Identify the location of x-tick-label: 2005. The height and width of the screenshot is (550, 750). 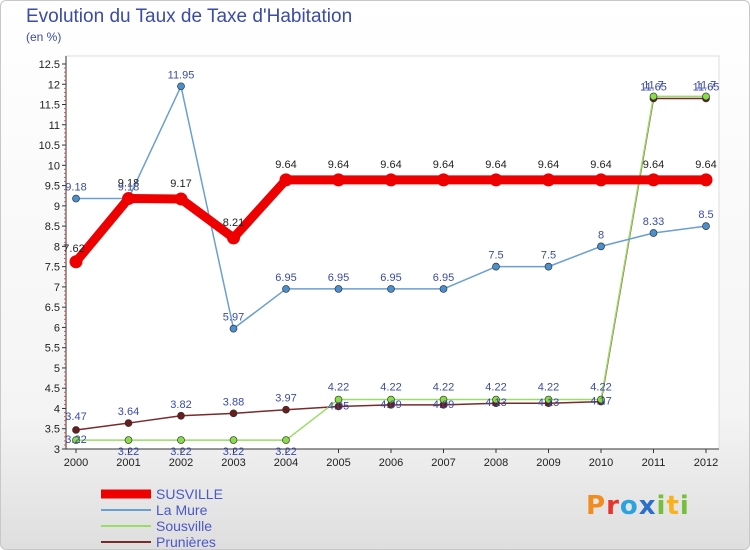
(338, 463).